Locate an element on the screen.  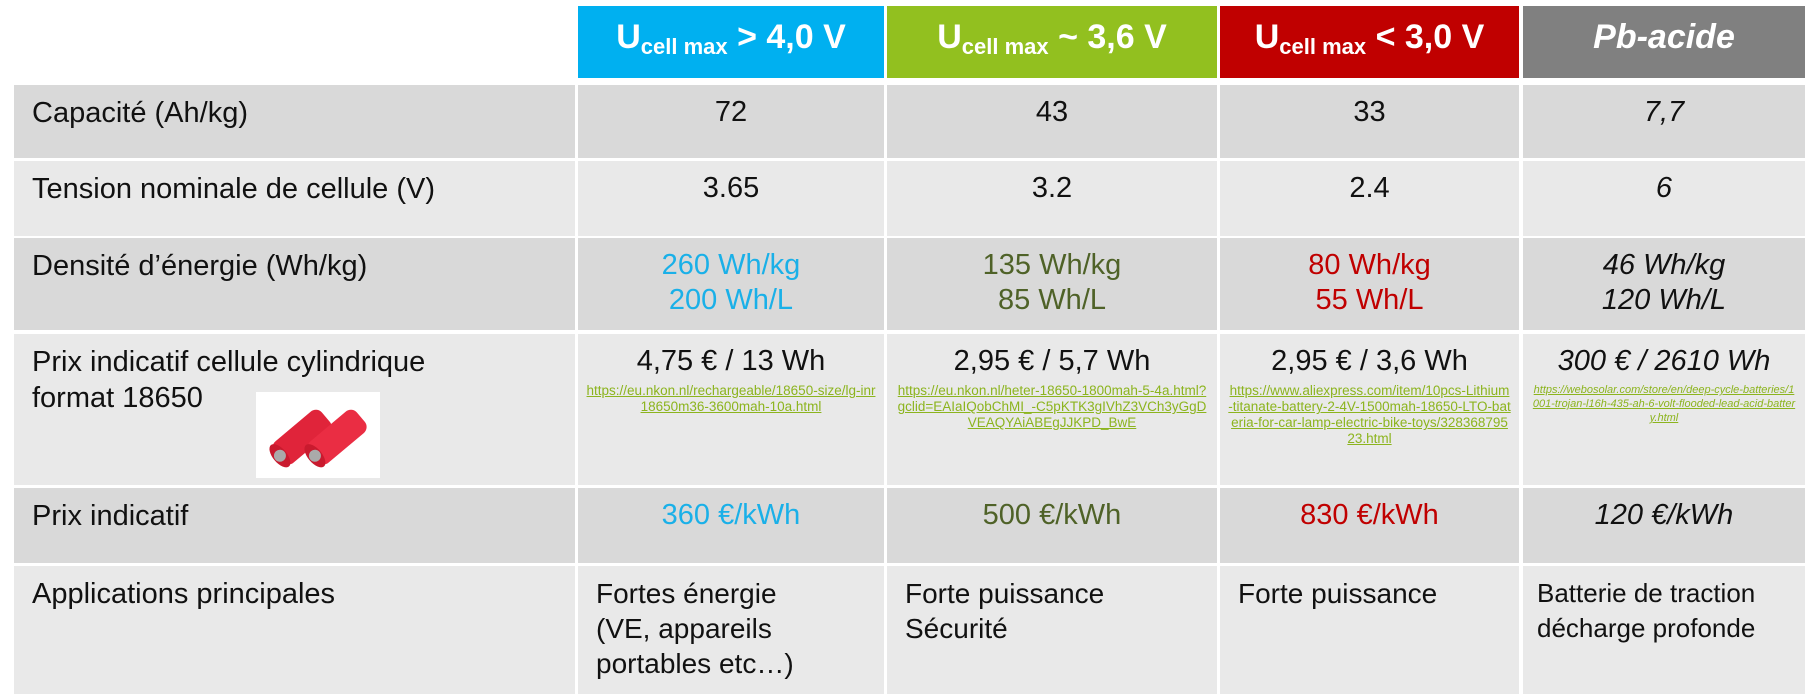
cell-line: portables etc…) is located at coordinates (695, 663).